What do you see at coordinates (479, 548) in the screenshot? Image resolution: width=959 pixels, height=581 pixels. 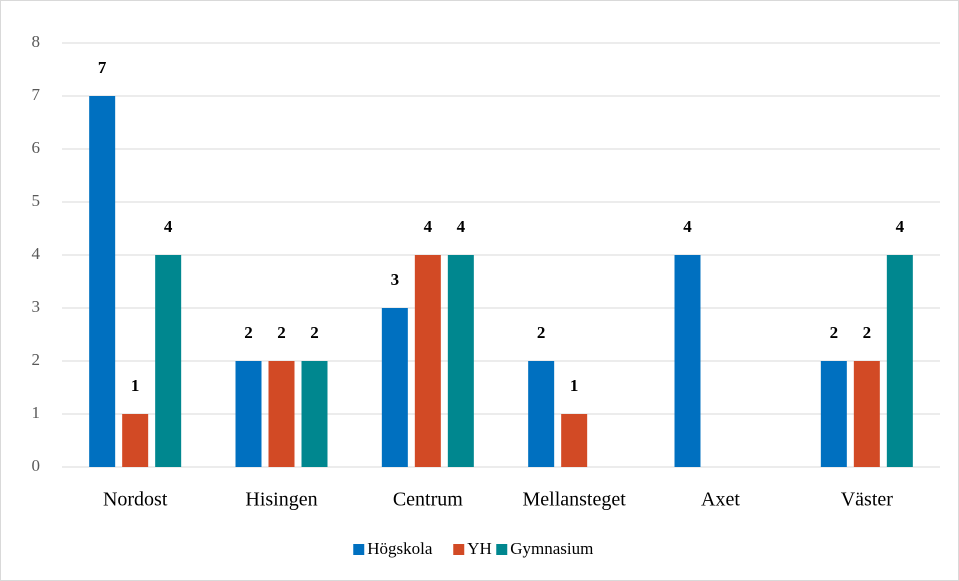 I see `legend-label: YH` at bounding box center [479, 548].